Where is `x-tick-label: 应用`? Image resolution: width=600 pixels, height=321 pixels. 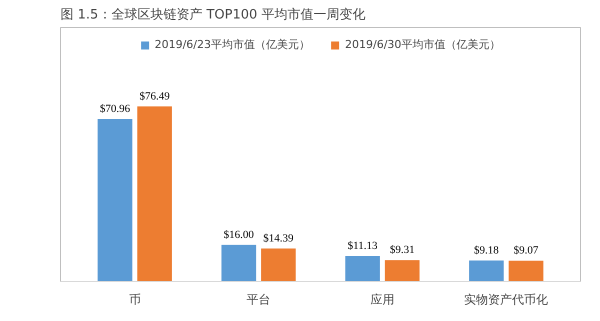
x-tick-label: 应用 is located at coordinates (382, 299).